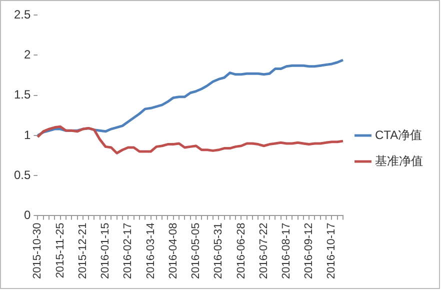 The width and height of the screenshot is (442, 291). I want to click on x-tick-label: 2015-10-30, so click(38, 251).